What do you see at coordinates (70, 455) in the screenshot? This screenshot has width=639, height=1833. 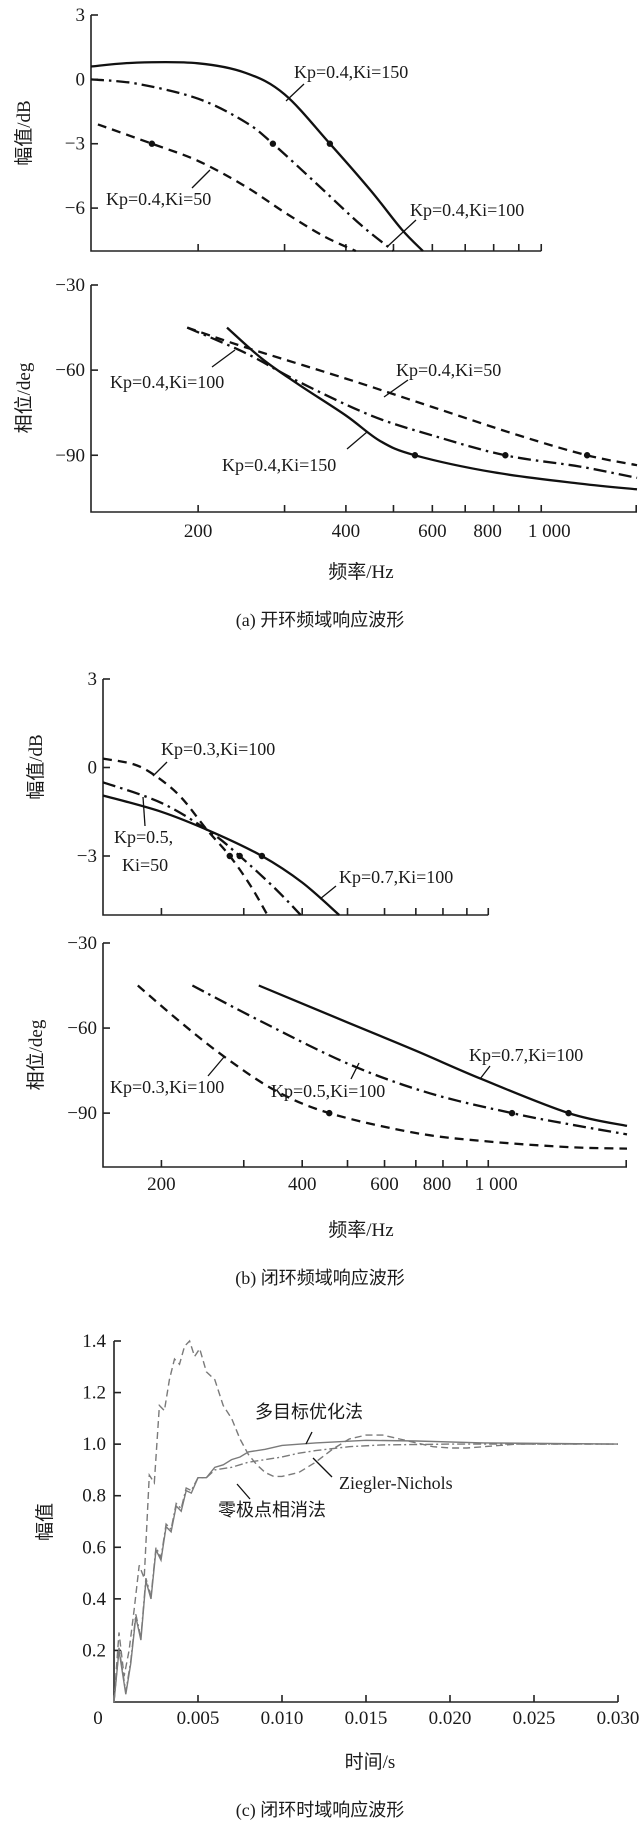 I see `y-tick-label: −90` at bounding box center [70, 455].